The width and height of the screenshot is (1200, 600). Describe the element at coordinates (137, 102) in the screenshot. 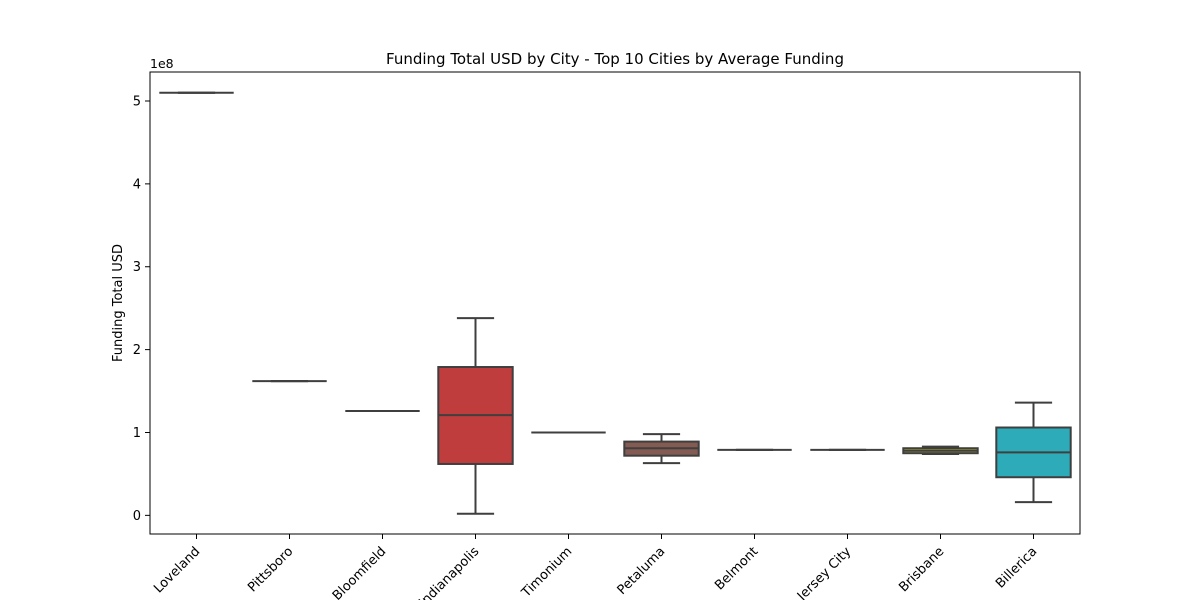

I see `y-tick-label: 5` at that location.